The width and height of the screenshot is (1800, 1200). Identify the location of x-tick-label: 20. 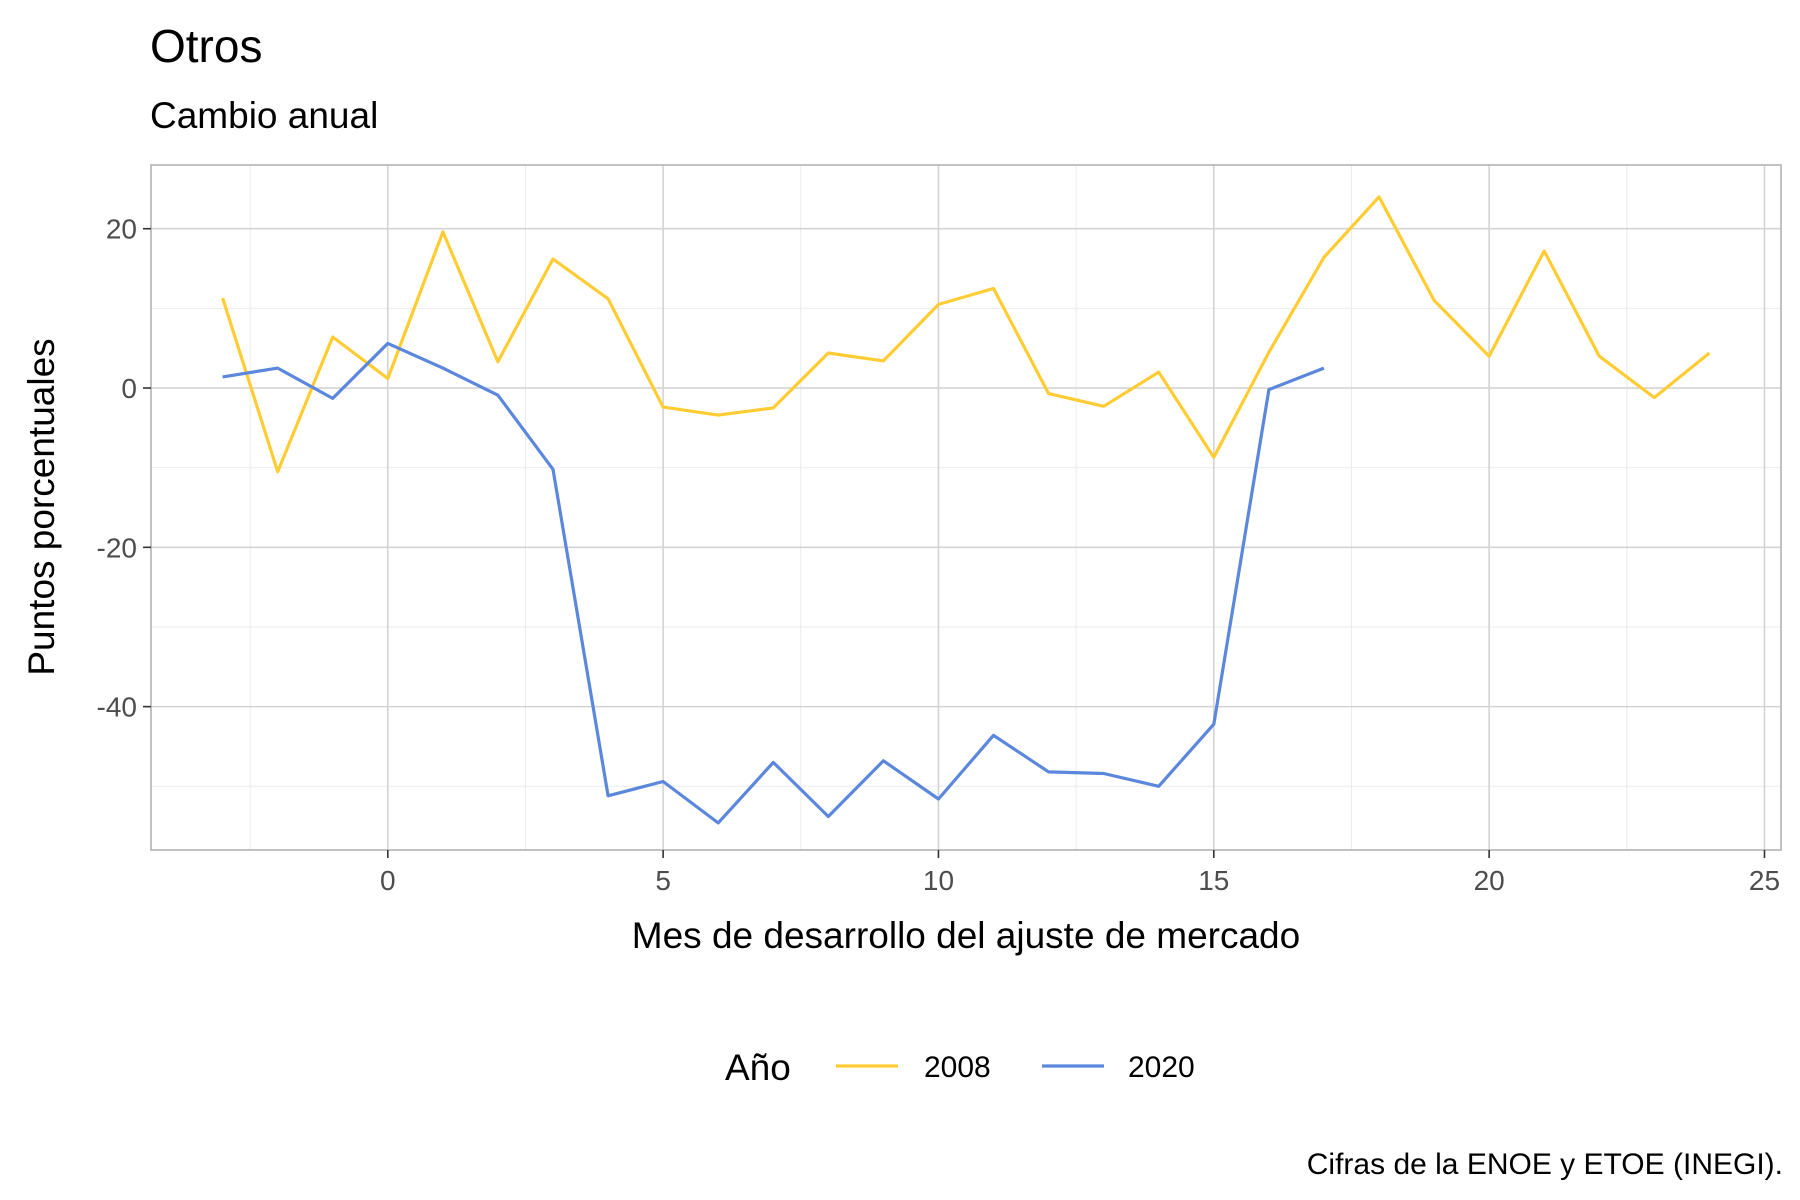
(1489, 880).